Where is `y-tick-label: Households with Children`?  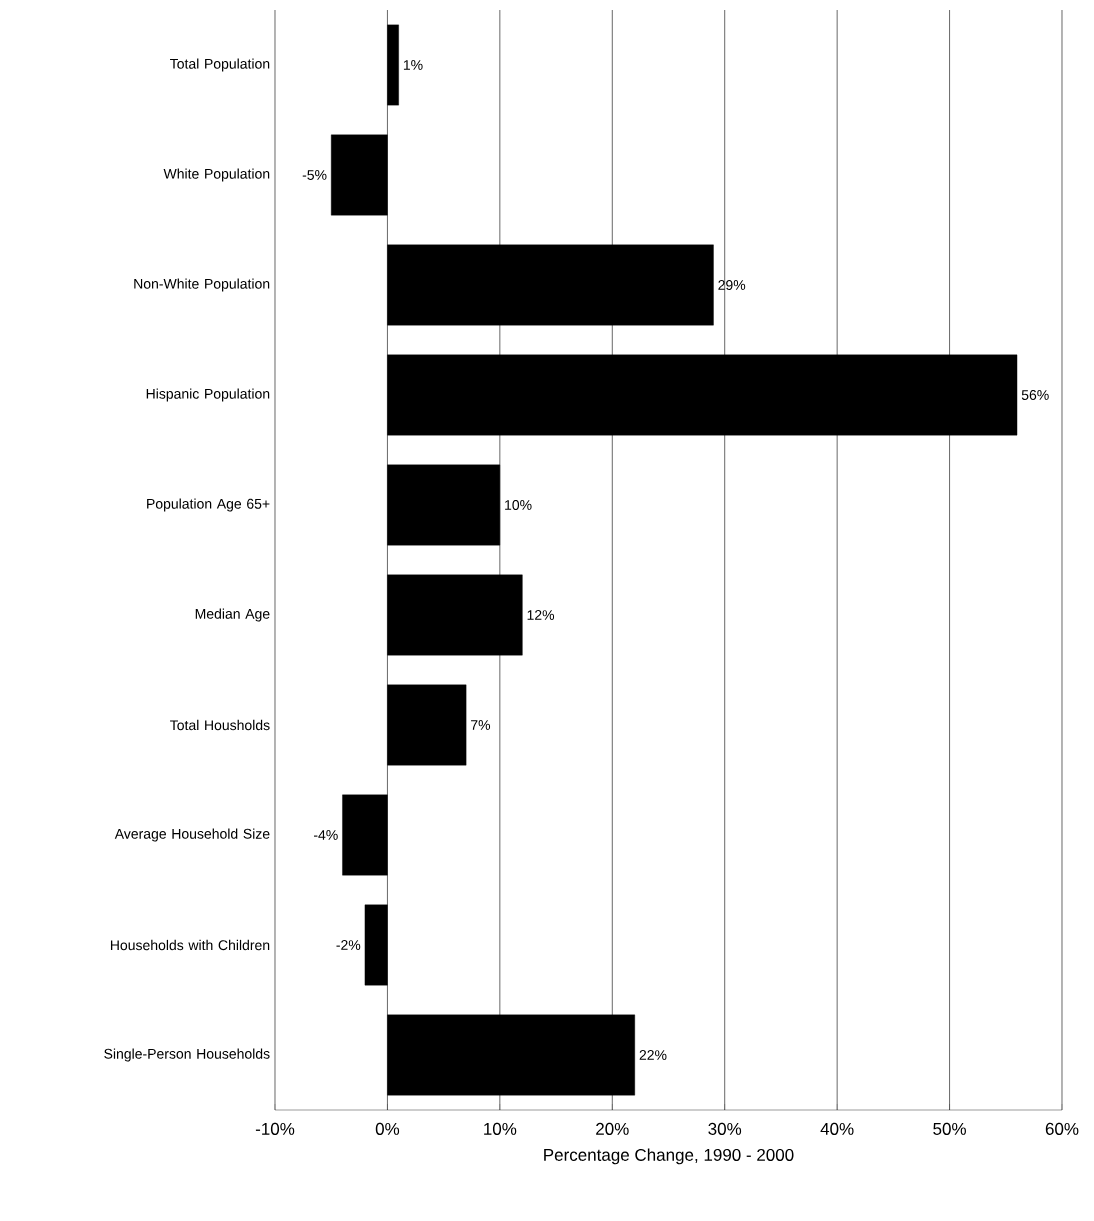 y-tick-label: Households with Children is located at coordinates (190, 945).